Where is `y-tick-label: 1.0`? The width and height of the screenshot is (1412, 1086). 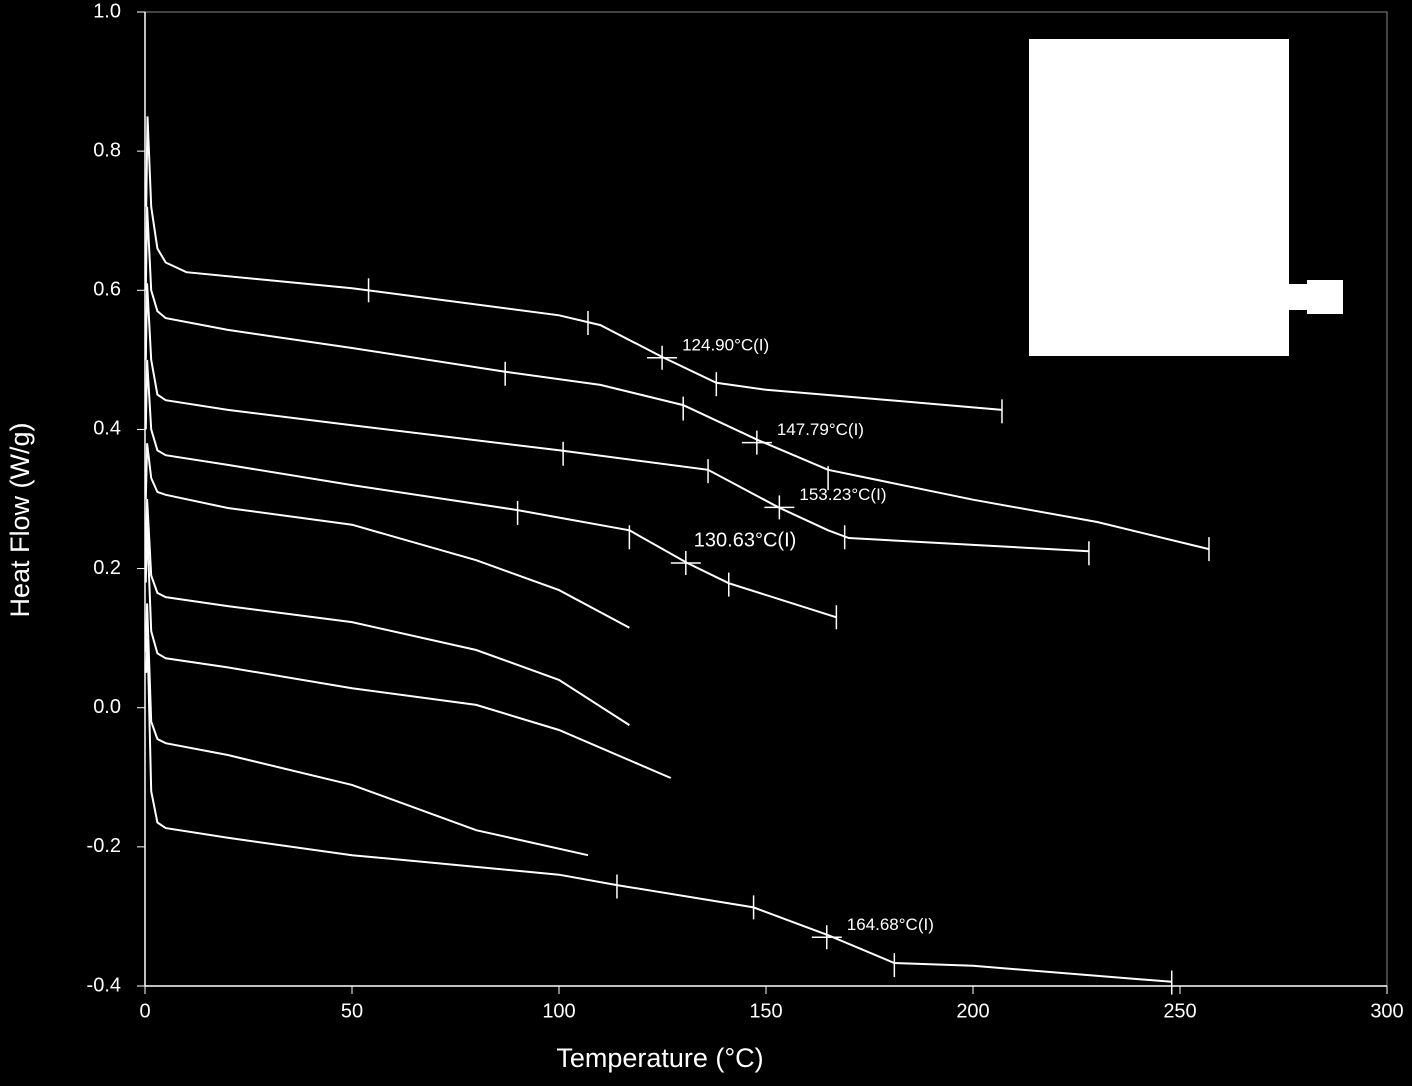 y-tick-label: 1.0 is located at coordinates (107, 11).